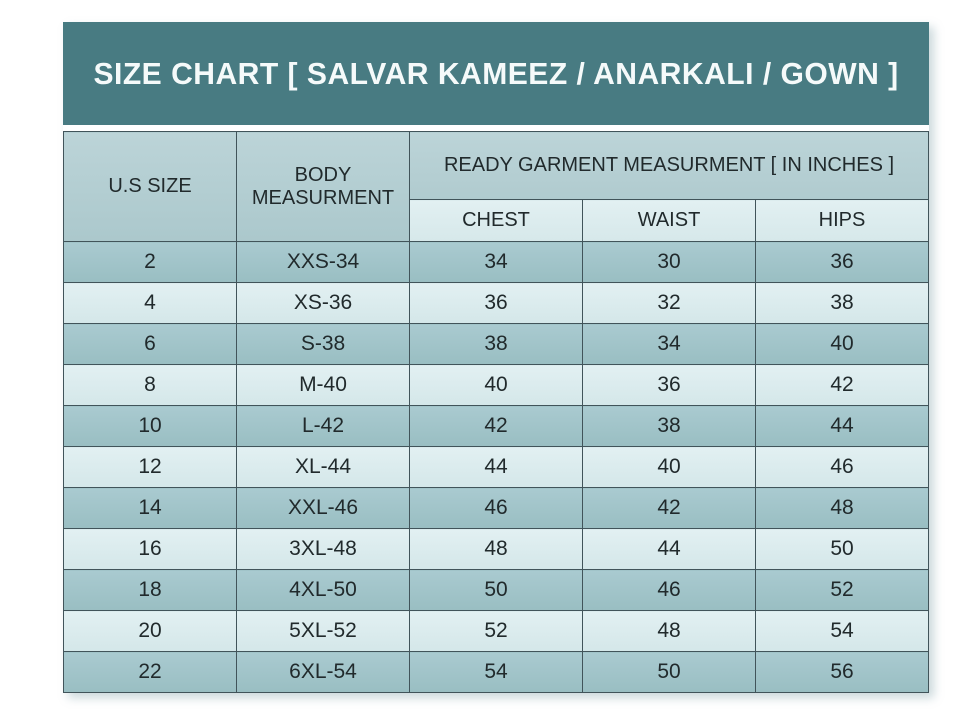  Describe the element at coordinates (150, 467) in the screenshot. I see `table-cell: 12` at that location.